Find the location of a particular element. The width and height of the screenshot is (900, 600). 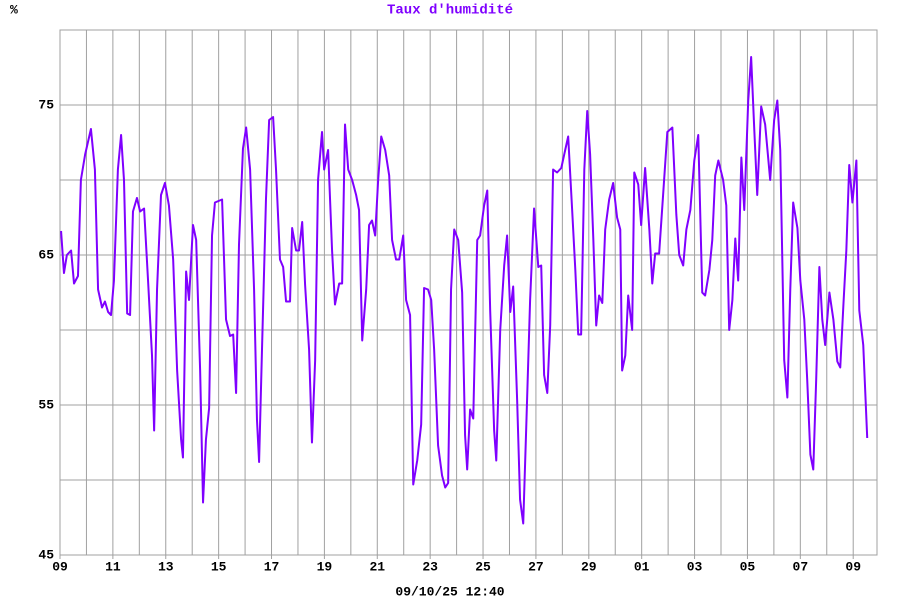

x-tick-label: 17 is located at coordinates (272, 566).